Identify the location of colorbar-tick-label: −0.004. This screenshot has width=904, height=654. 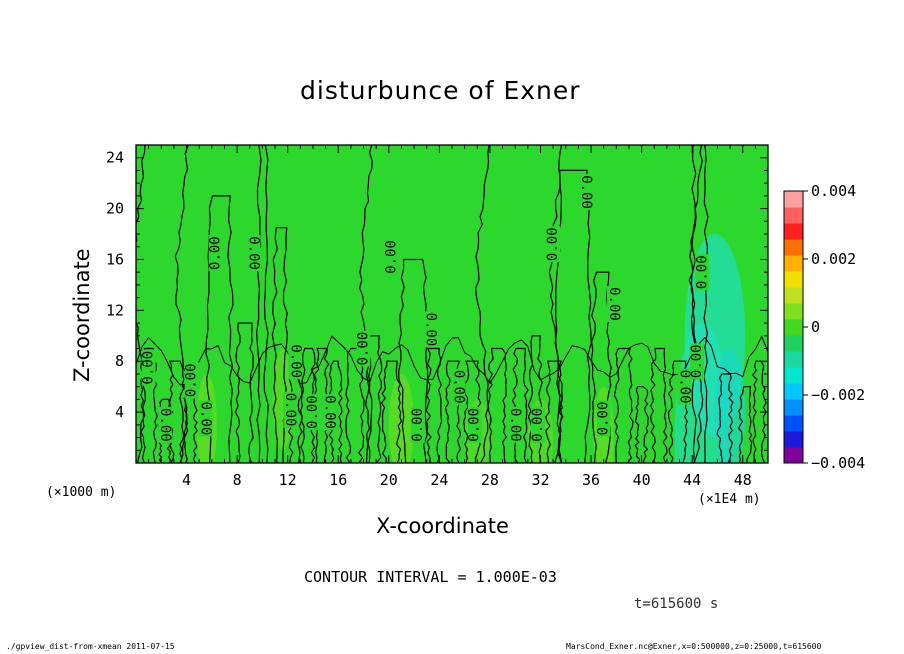
(838, 463).